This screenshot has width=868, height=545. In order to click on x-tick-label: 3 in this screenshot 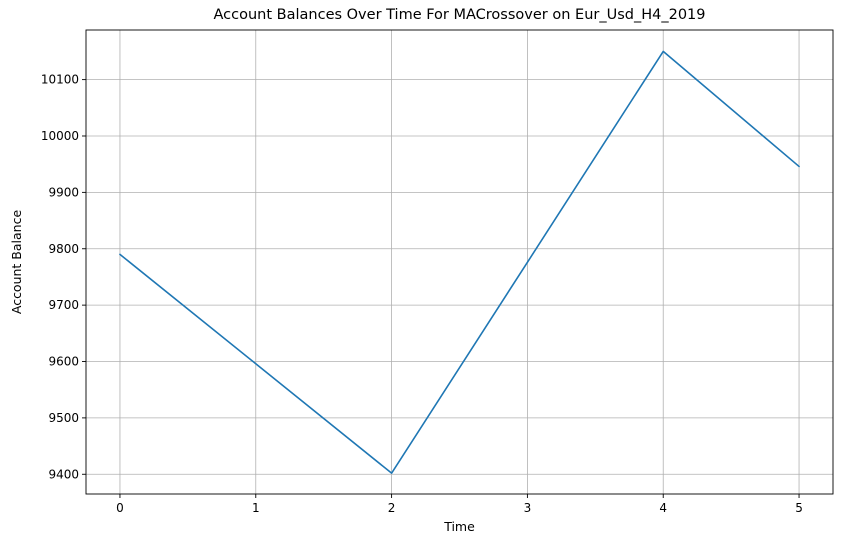, I will do `click(528, 508)`.